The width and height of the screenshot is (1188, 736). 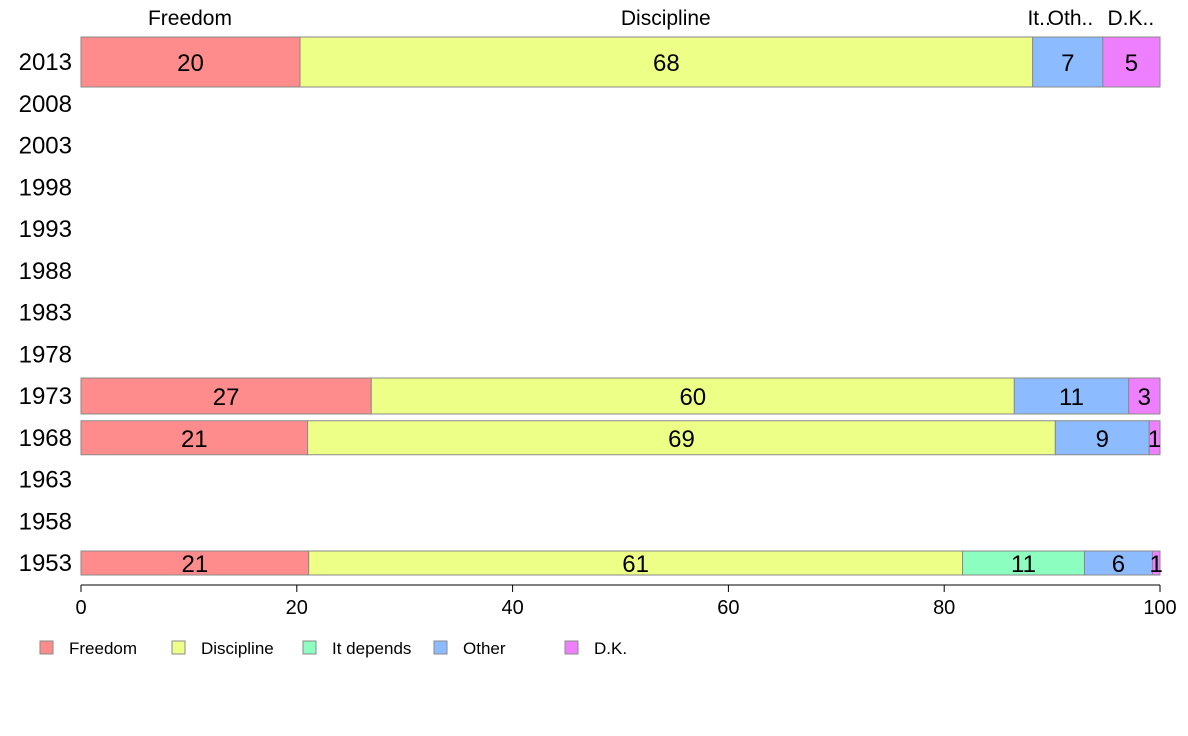 I want to click on year-label: 1978, so click(x=45, y=354).